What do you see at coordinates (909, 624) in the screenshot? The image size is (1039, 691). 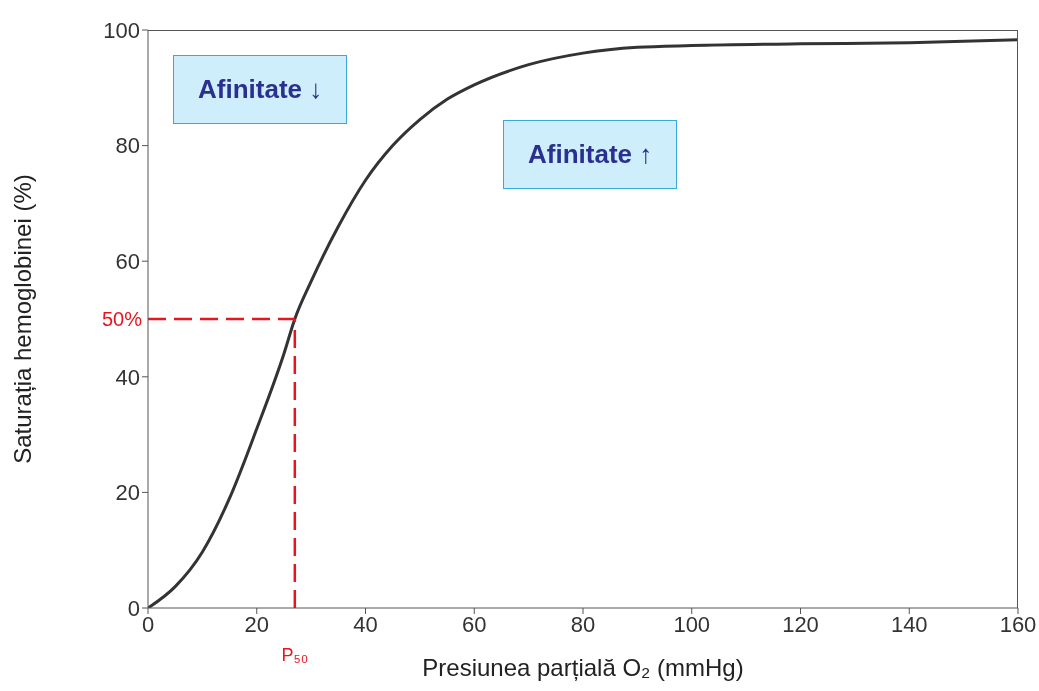 I see `x-tick-label: 140` at bounding box center [909, 624].